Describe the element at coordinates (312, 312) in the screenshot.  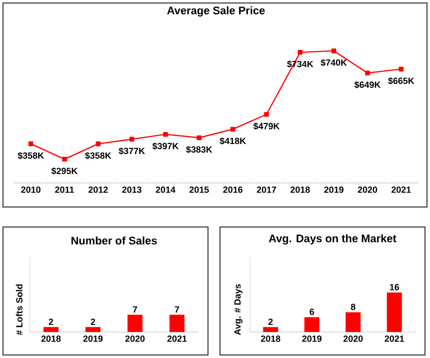
I see `data-label: 6` at that location.